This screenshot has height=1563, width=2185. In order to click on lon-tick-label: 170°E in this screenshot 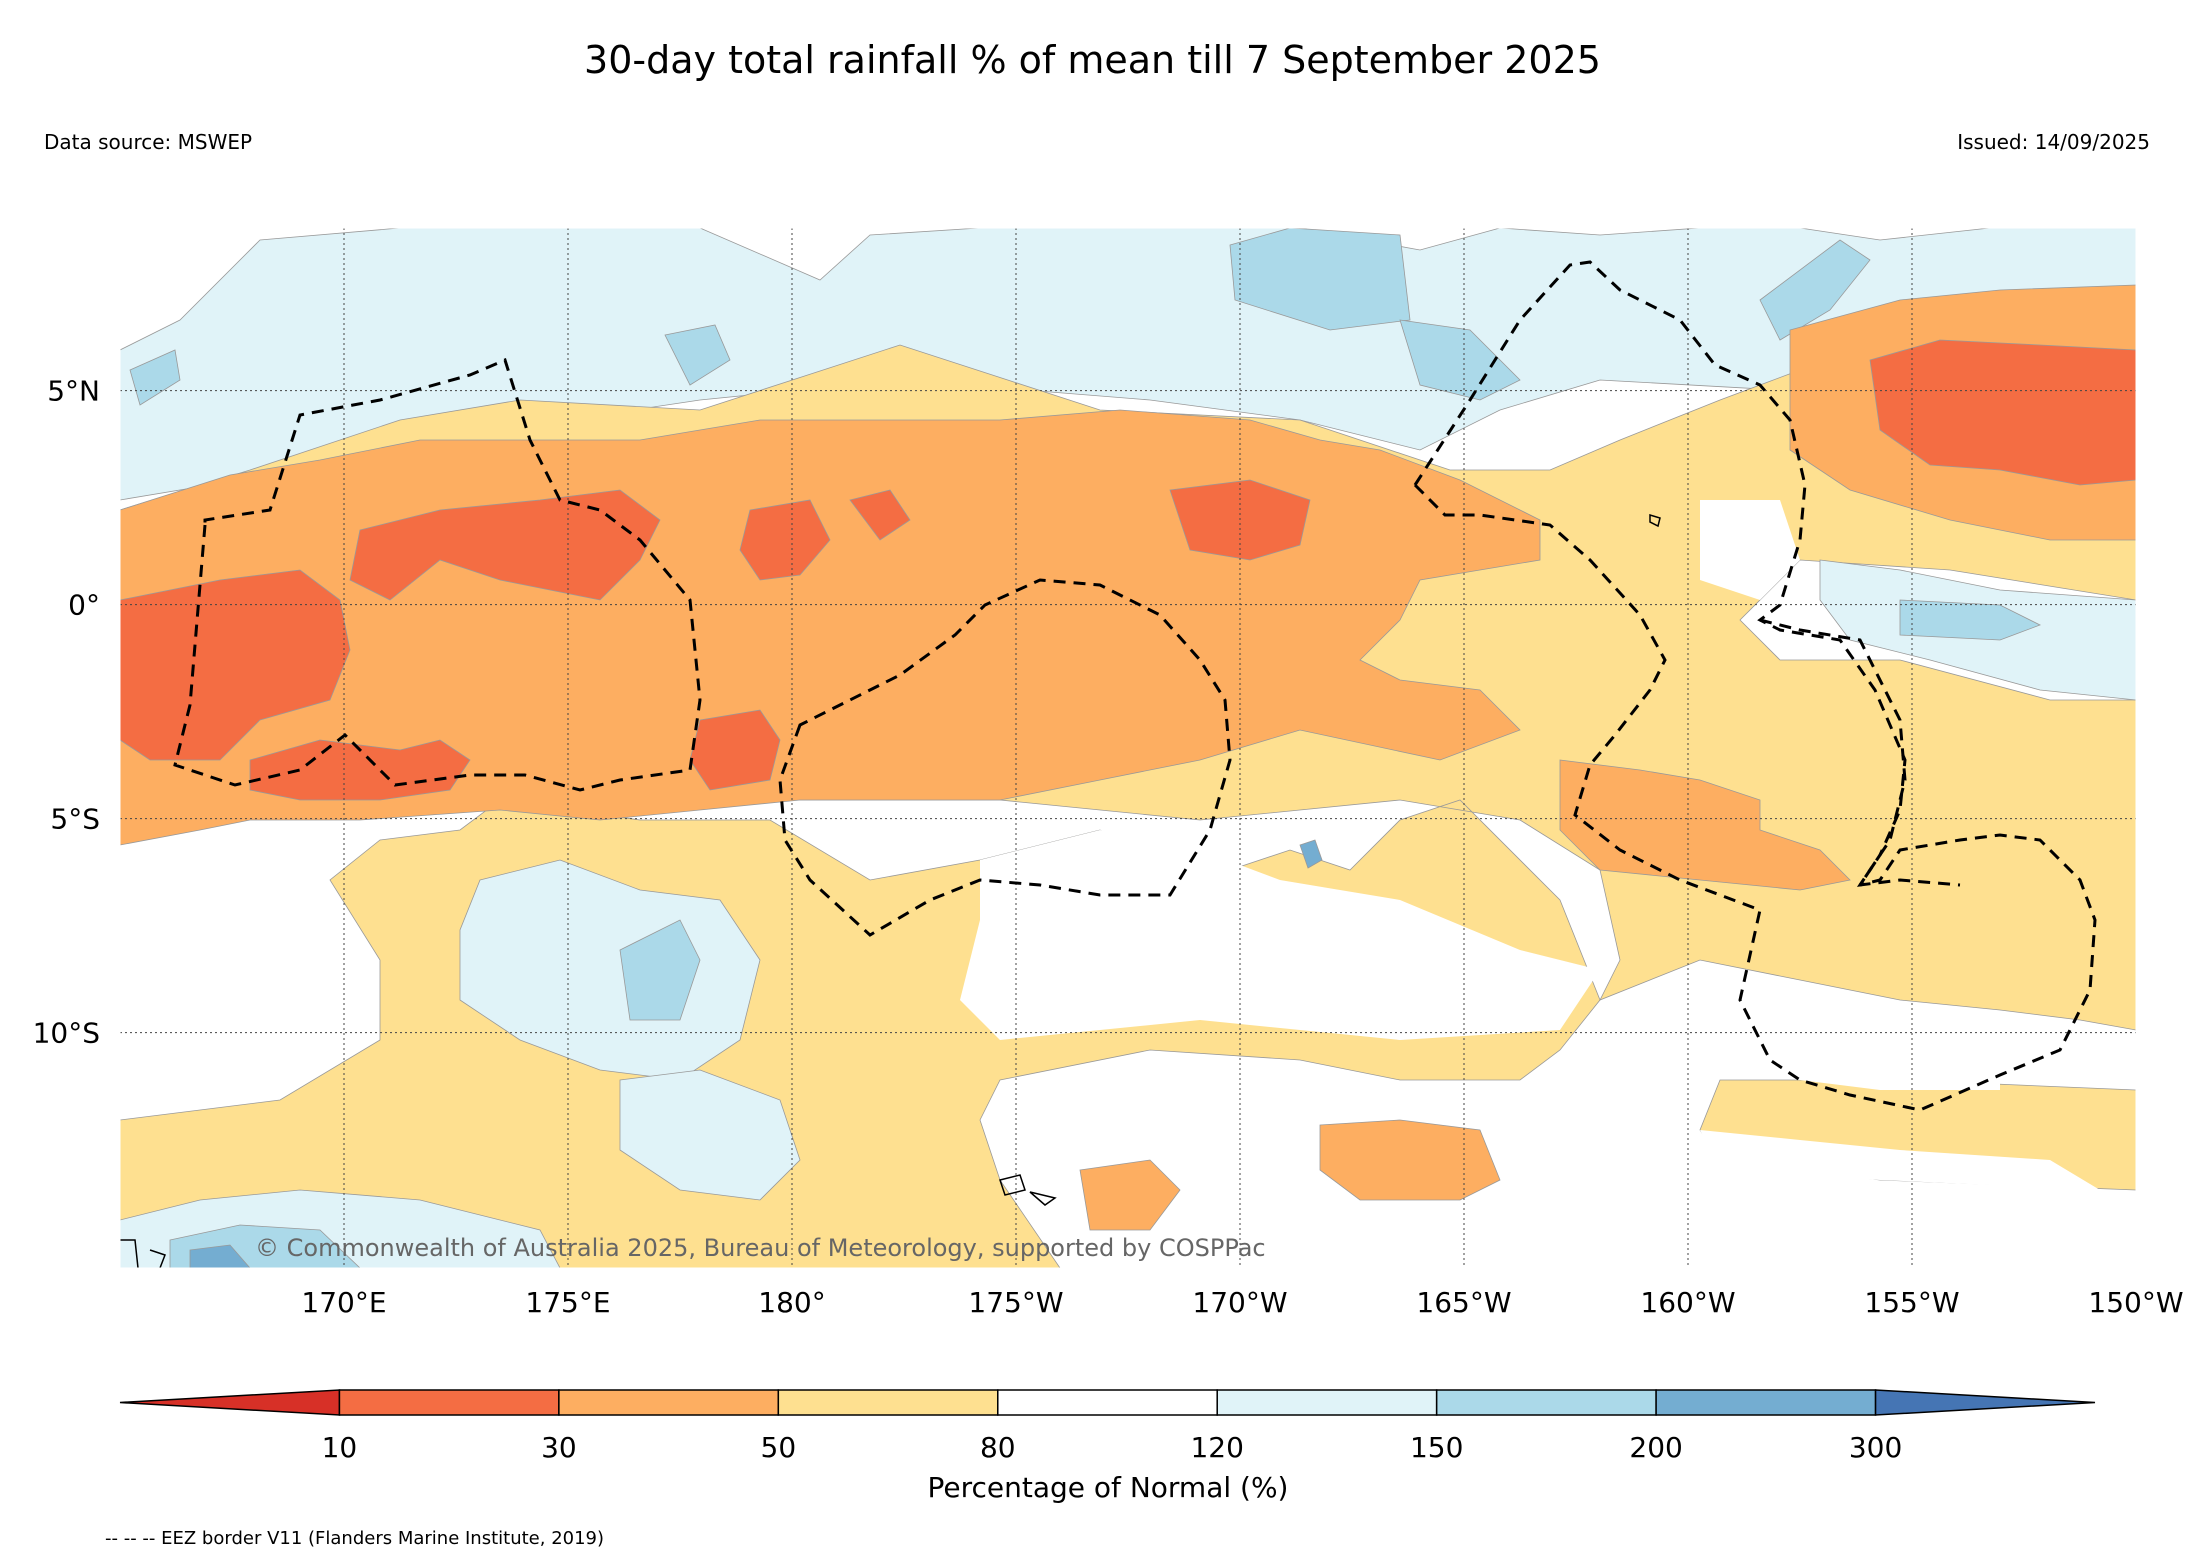, I will do `click(343, 1302)`.